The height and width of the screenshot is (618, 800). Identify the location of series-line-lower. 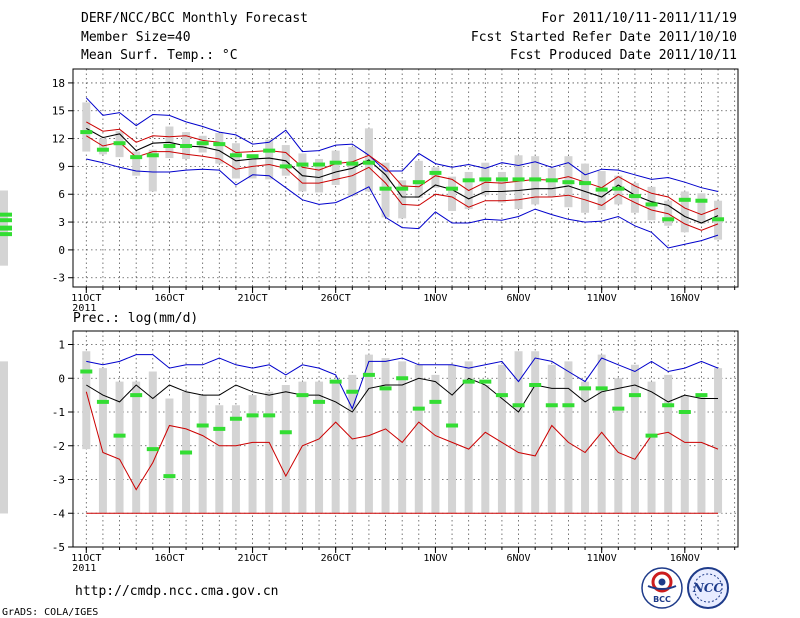
(402, 183).